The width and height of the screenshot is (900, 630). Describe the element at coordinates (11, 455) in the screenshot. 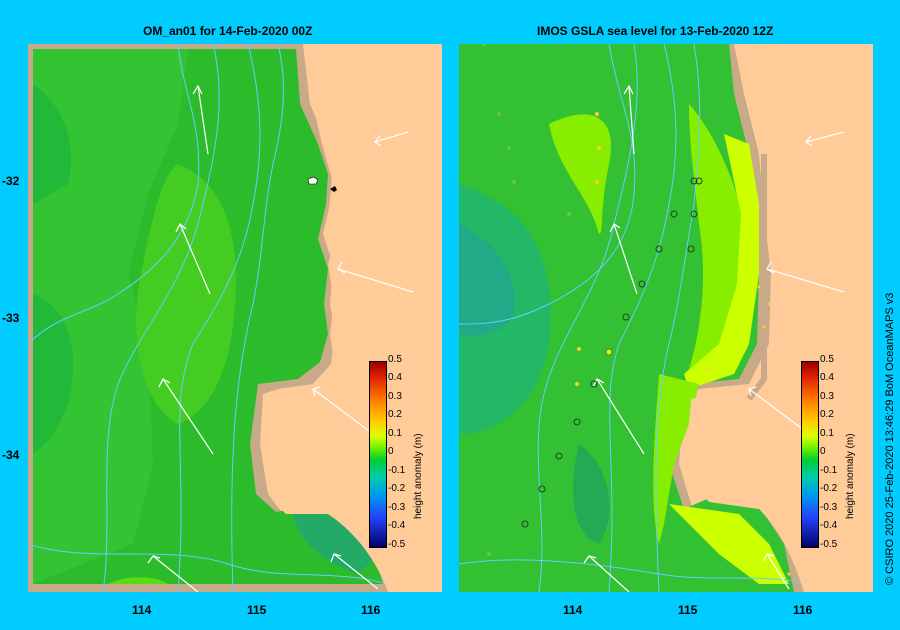

I see `y-tick-label: -34` at that location.